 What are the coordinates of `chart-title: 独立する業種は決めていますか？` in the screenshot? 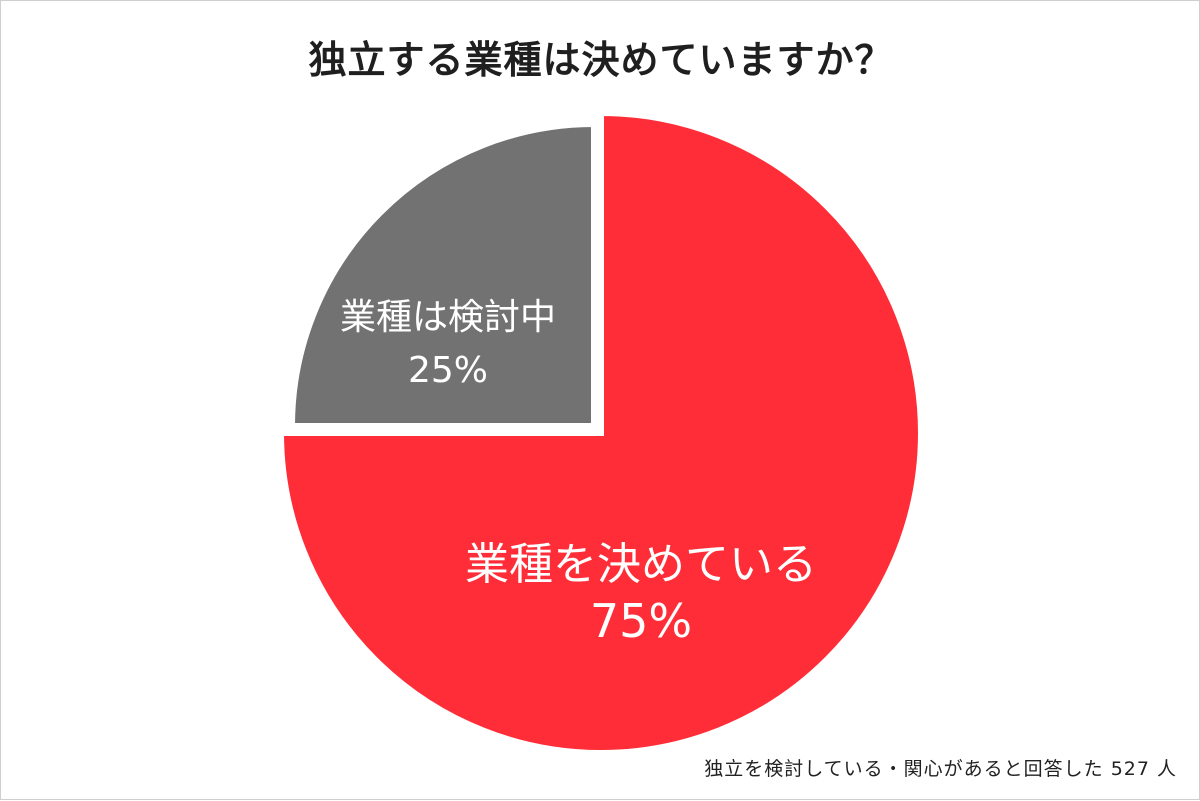 It's located at (601, 60).